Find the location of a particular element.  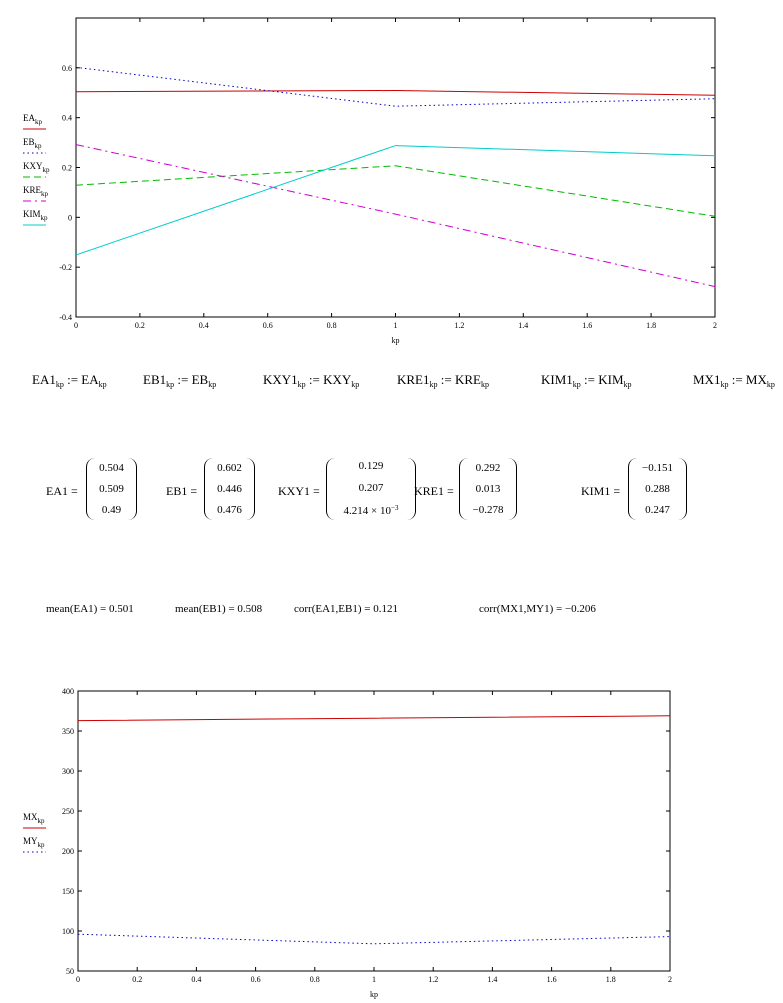

legend-label-mx: MXkp is located at coordinates (34, 818).